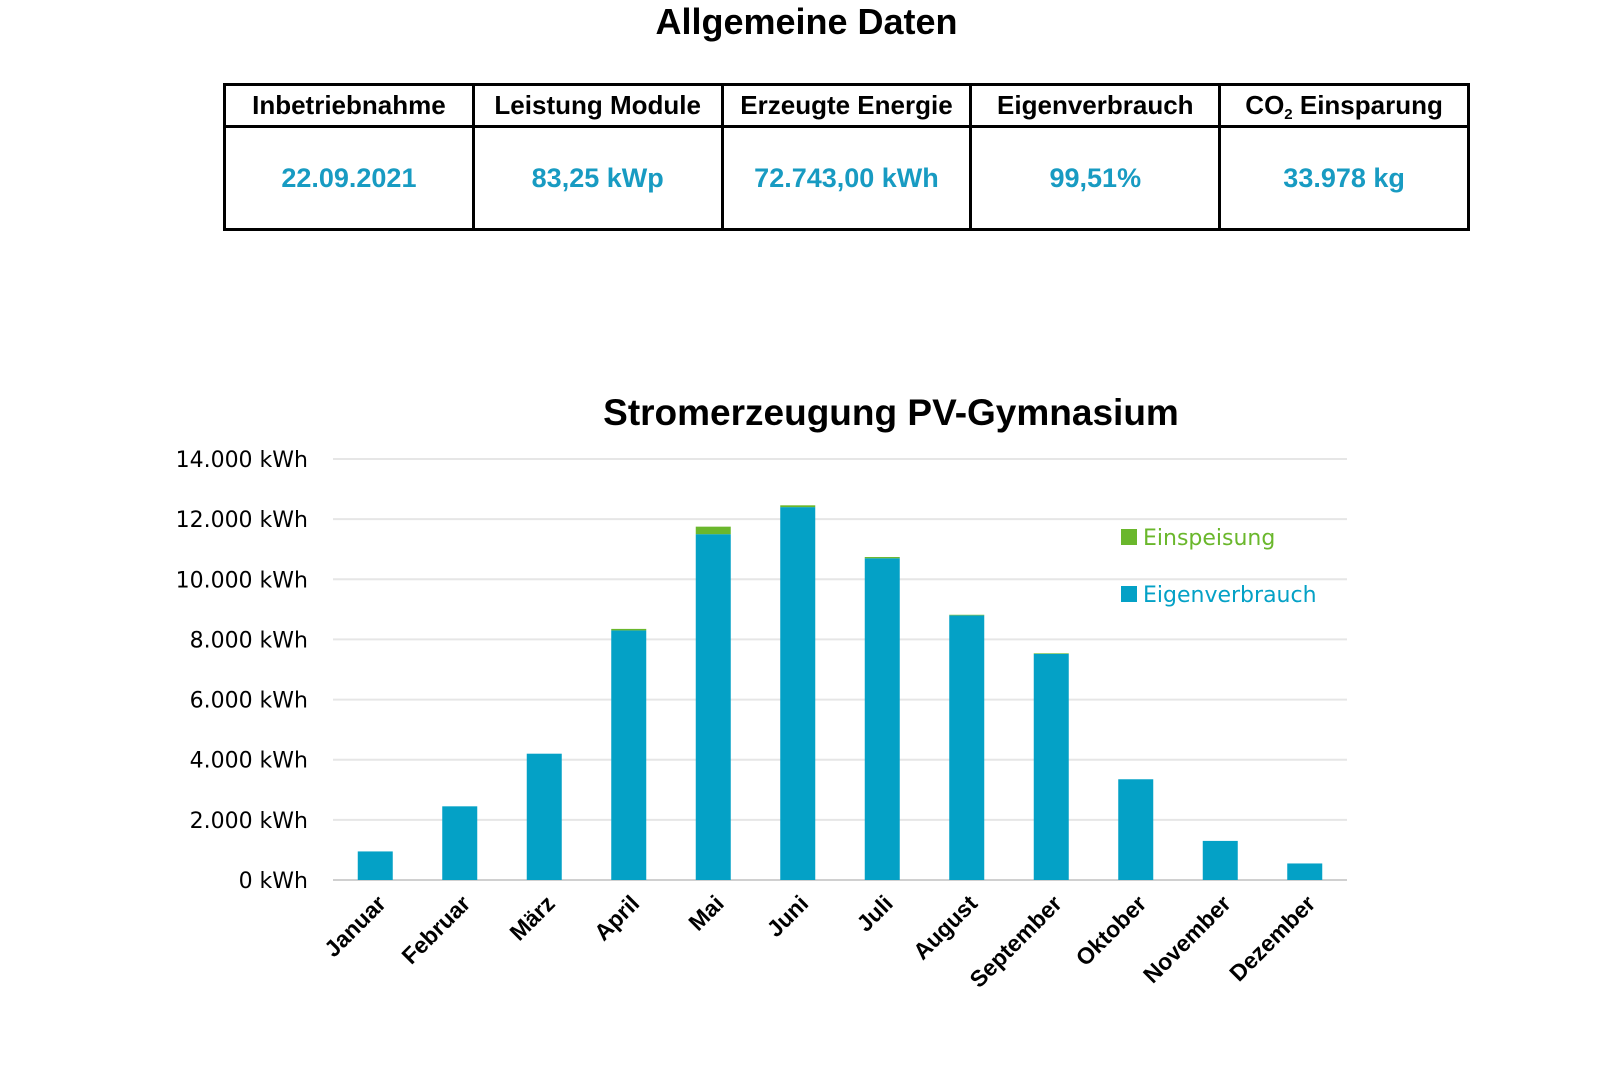 This screenshot has height=1068, width=1613. I want to click on y-tick-label: 12.000 kWh, so click(242, 520).